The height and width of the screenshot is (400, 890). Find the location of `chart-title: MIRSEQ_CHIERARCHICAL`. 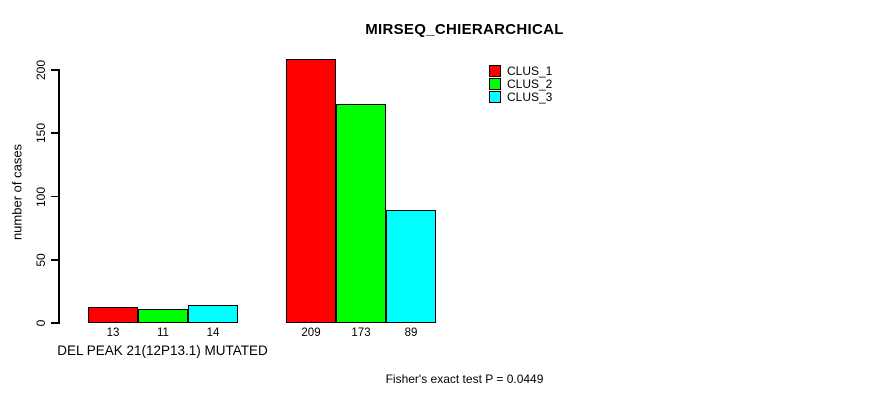

chart-title: MIRSEQ_CHIERARCHICAL is located at coordinates (464, 29).